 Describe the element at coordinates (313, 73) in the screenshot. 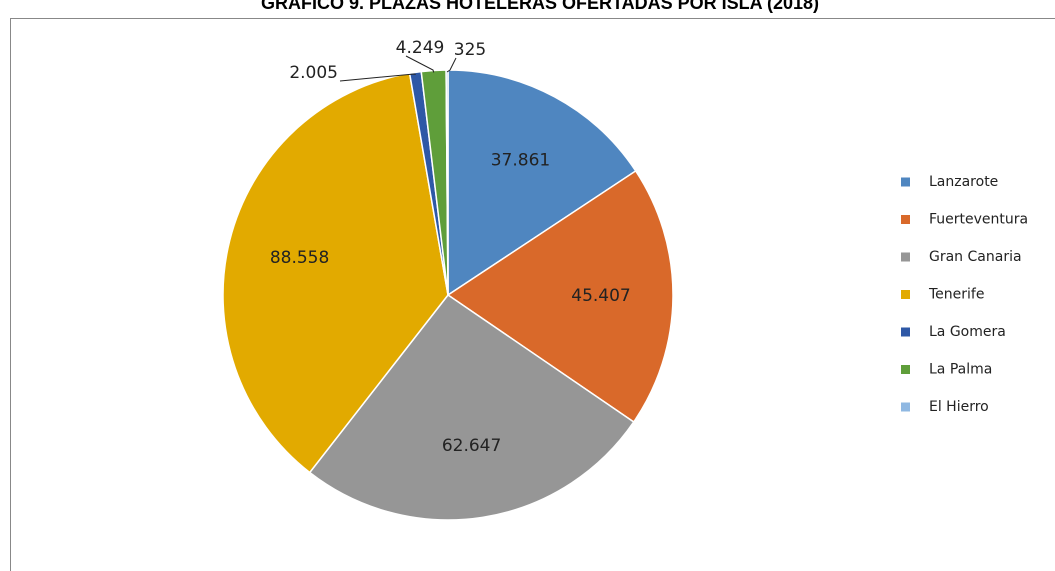

I see `data-label: 2.005` at that location.